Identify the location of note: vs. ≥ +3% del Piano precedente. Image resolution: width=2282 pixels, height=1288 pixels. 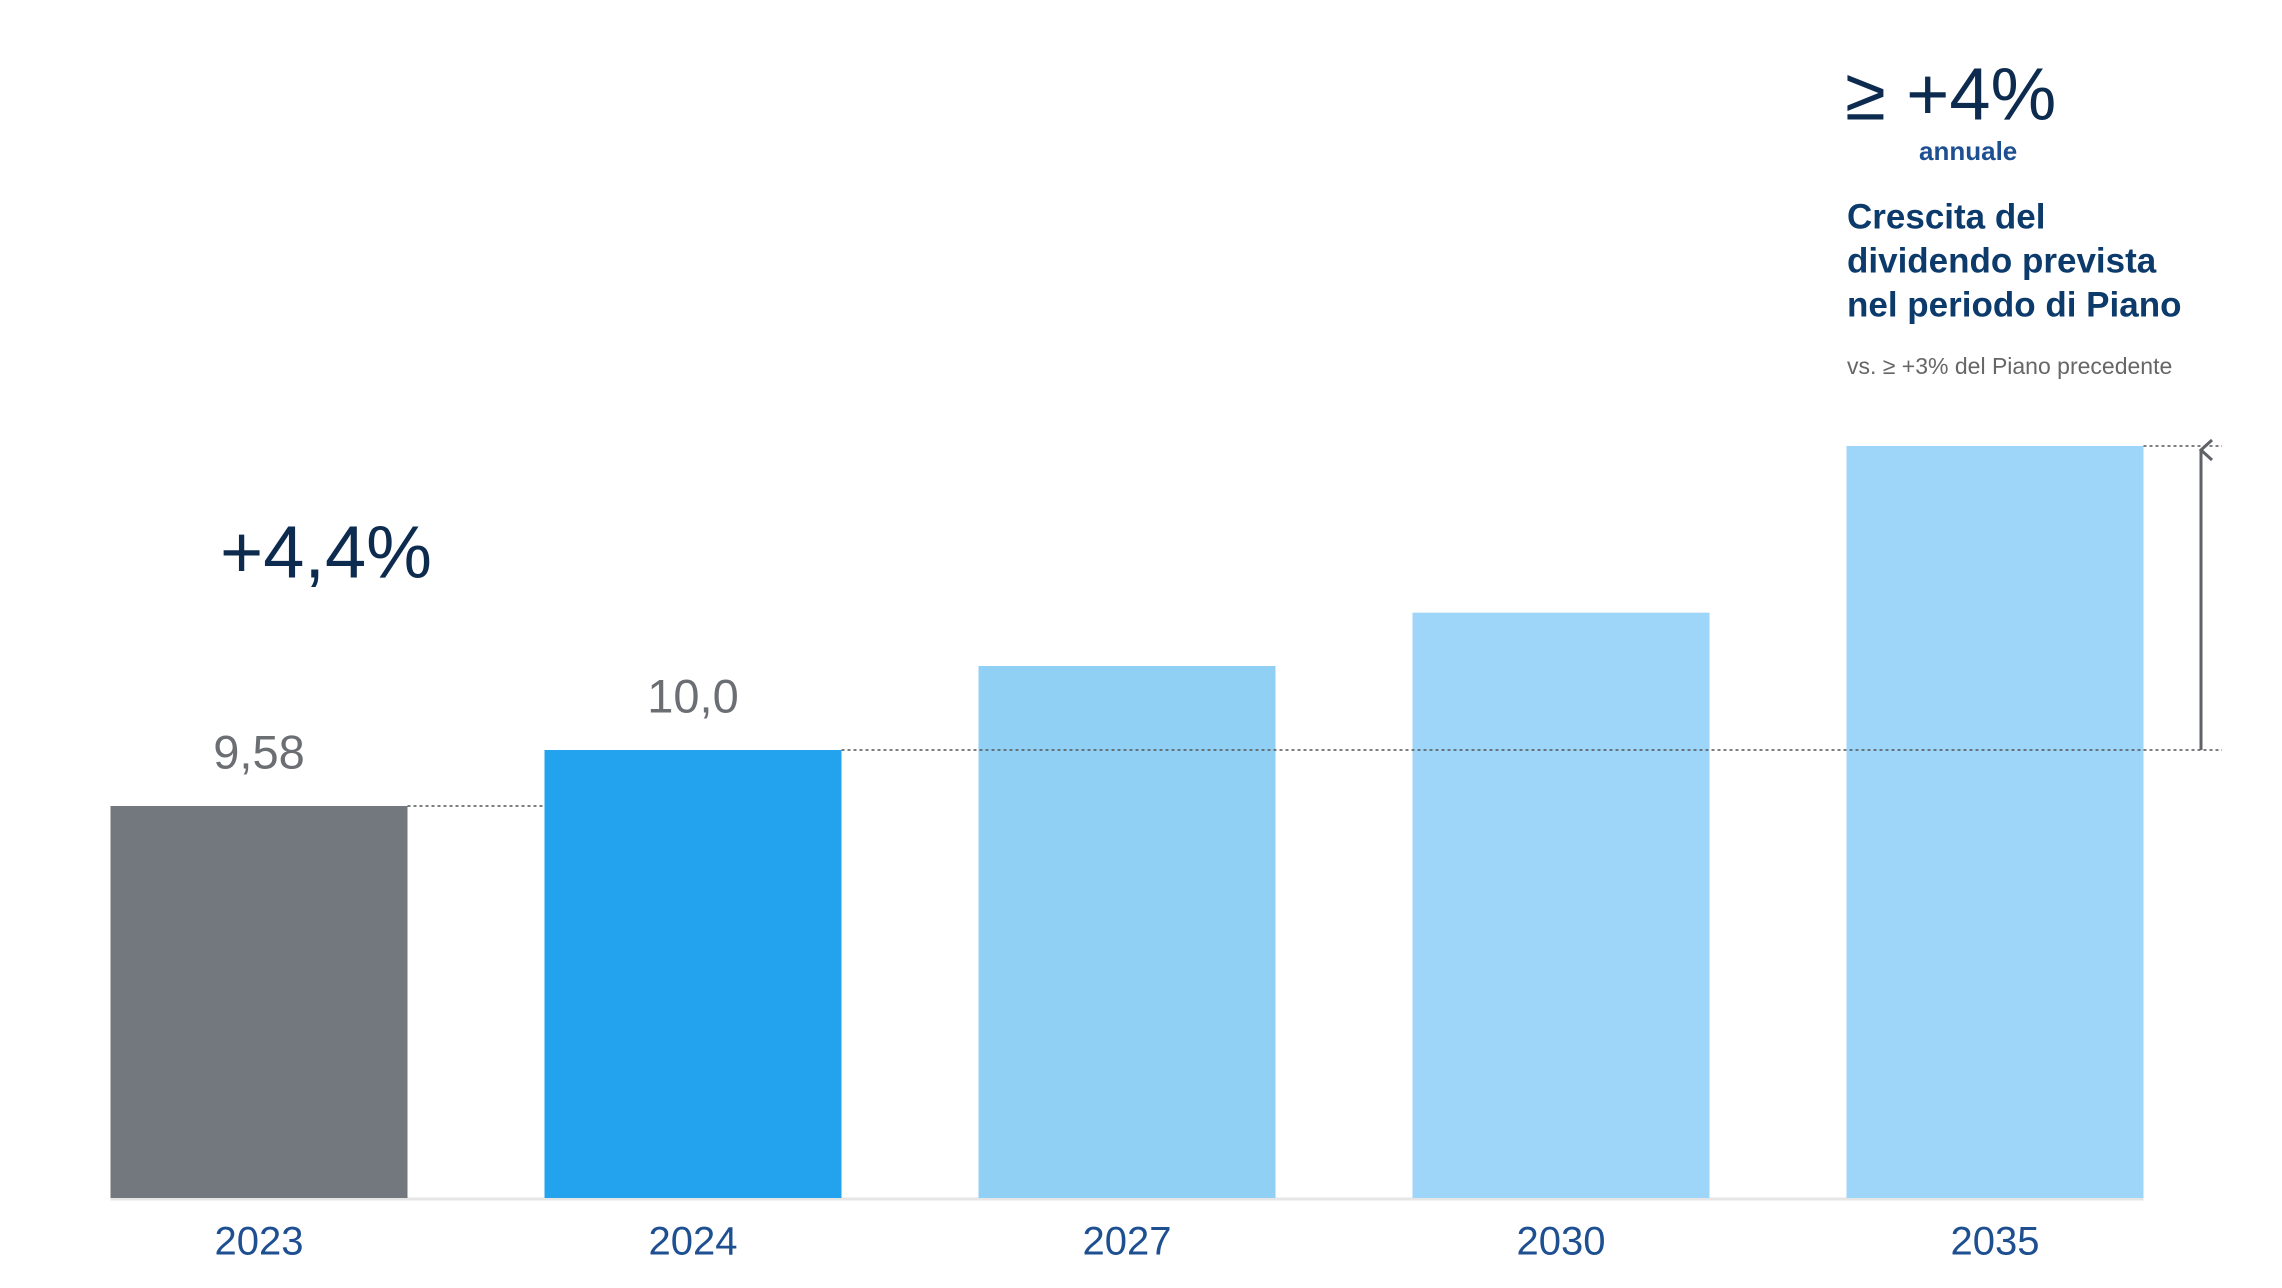
(2009, 366).